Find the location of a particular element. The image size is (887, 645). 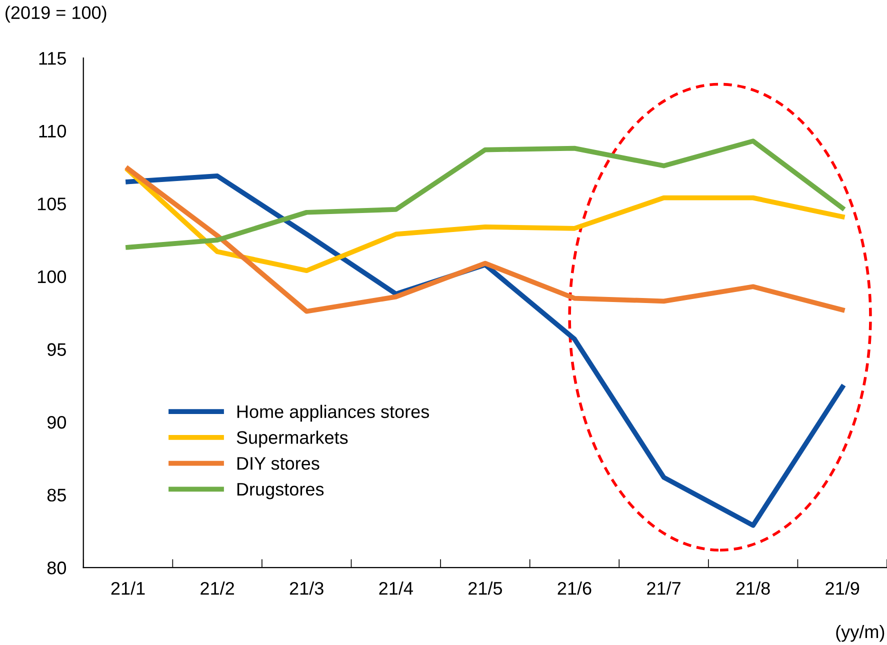

legend-label: Drugstores is located at coordinates (280, 491).